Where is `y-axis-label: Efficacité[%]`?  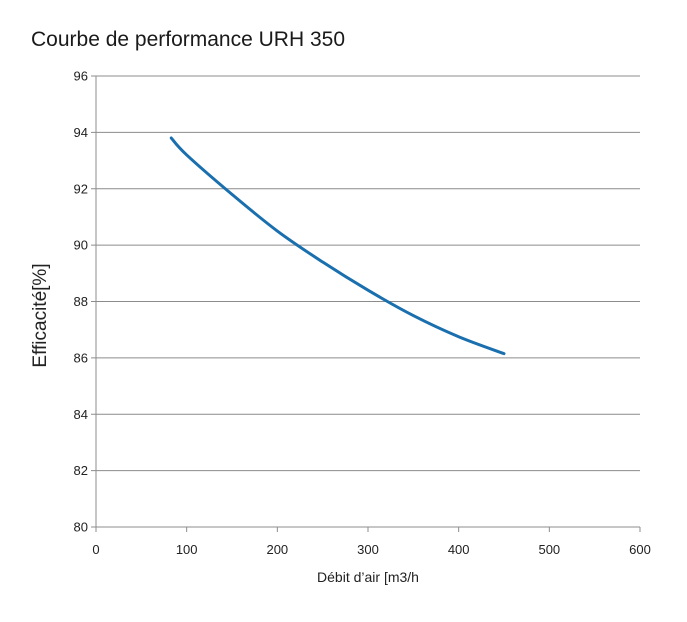 y-axis-label: Efficacité[%] is located at coordinates (40, 315).